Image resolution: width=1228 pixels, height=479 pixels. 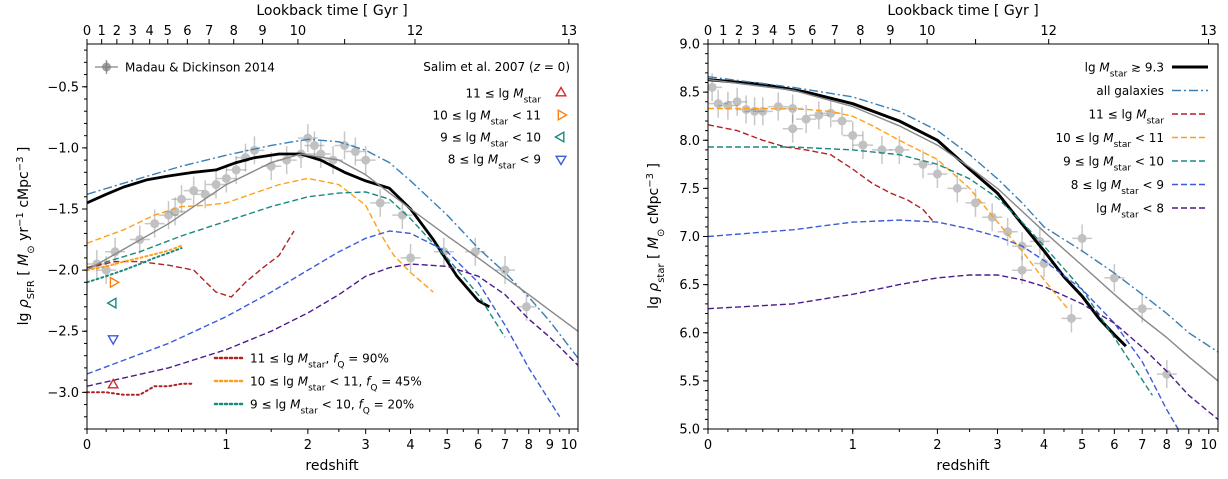 I want to click on top-tick-label: 5, so click(x=168, y=31).